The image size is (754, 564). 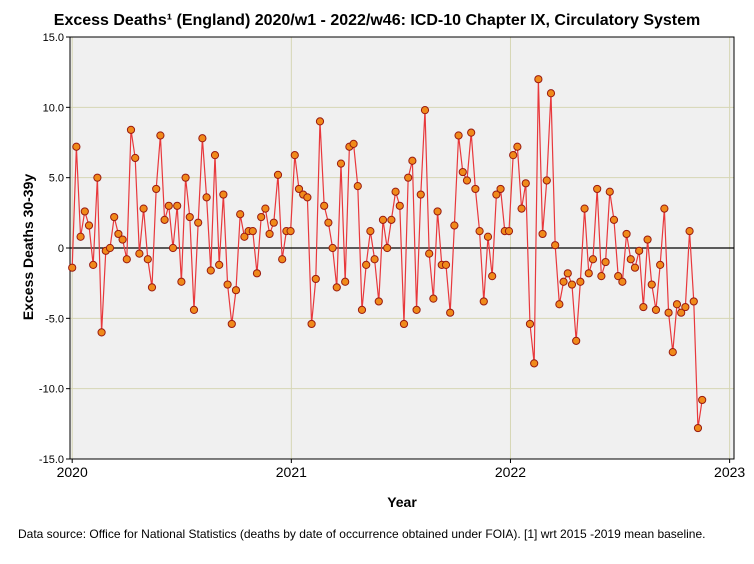 What do you see at coordinates (729, 472) in the screenshot?
I see `x-tick-label: 2023` at bounding box center [729, 472].